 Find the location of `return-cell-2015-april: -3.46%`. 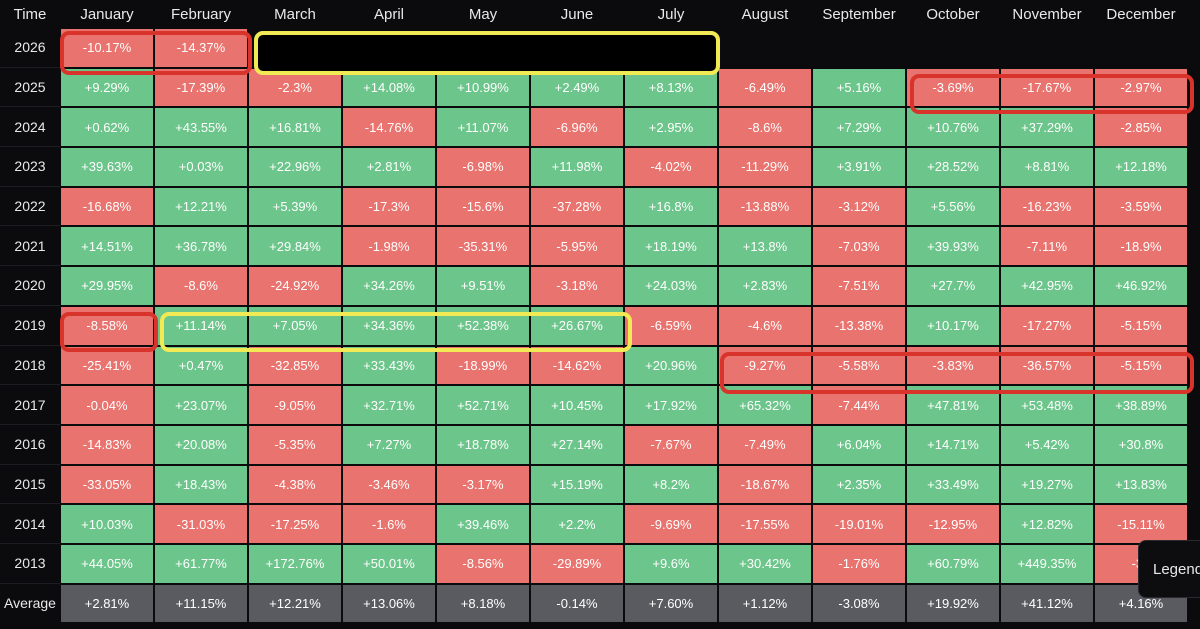

return-cell-2015-april: -3.46% is located at coordinates (389, 484).